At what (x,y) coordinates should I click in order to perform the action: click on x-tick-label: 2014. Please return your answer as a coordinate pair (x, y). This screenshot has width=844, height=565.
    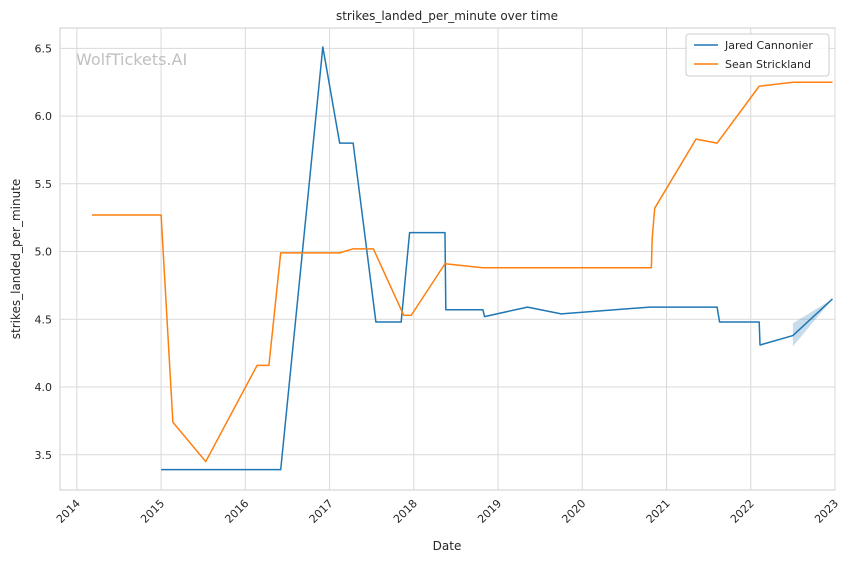
    Looking at the image, I should click on (68, 511).